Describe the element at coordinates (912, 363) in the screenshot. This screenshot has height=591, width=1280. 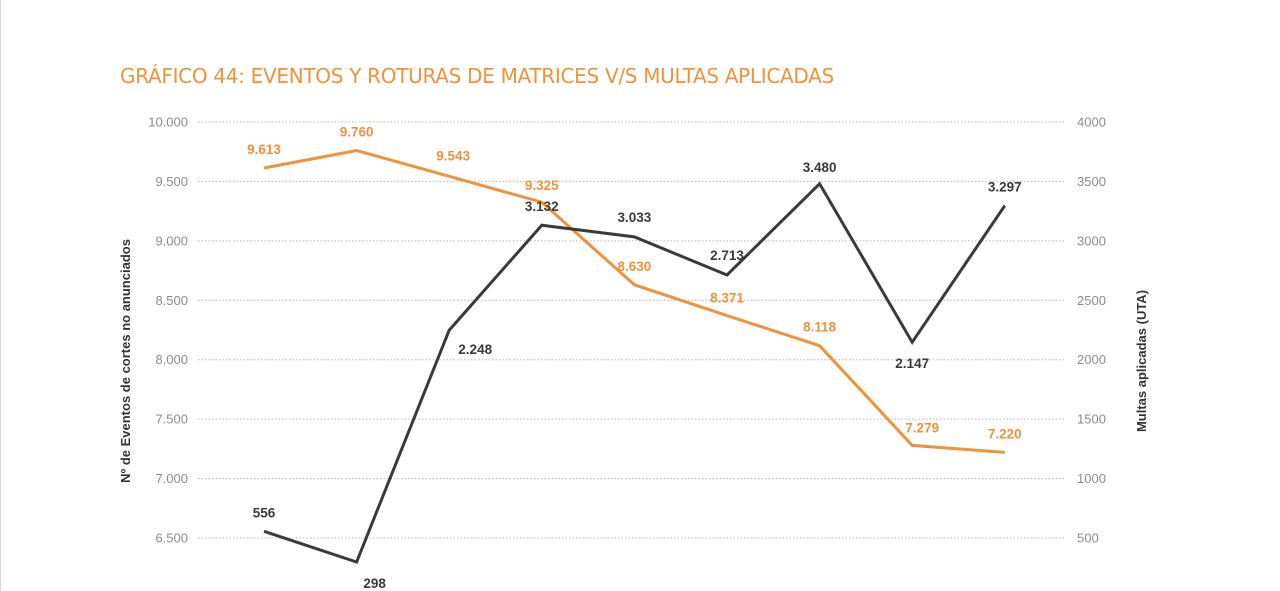
I see `data-label: 2.147` at that location.